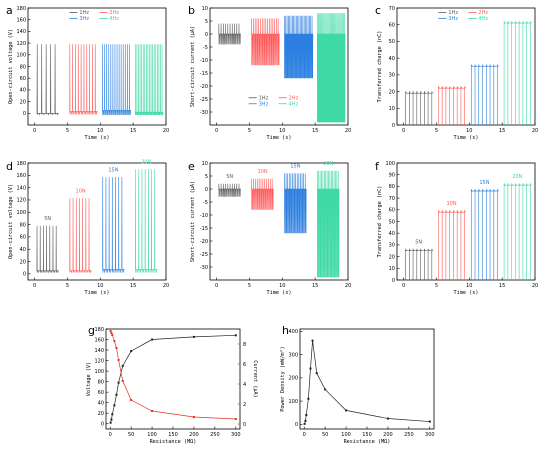 The image size is (550, 455). I want to click on y-tick-label: 30, so click(392, 246).